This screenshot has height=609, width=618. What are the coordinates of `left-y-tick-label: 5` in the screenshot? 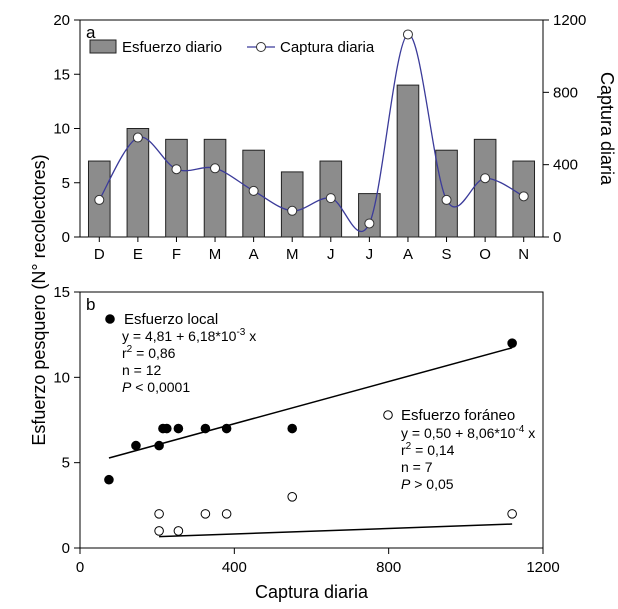 It's located at (66, 183).